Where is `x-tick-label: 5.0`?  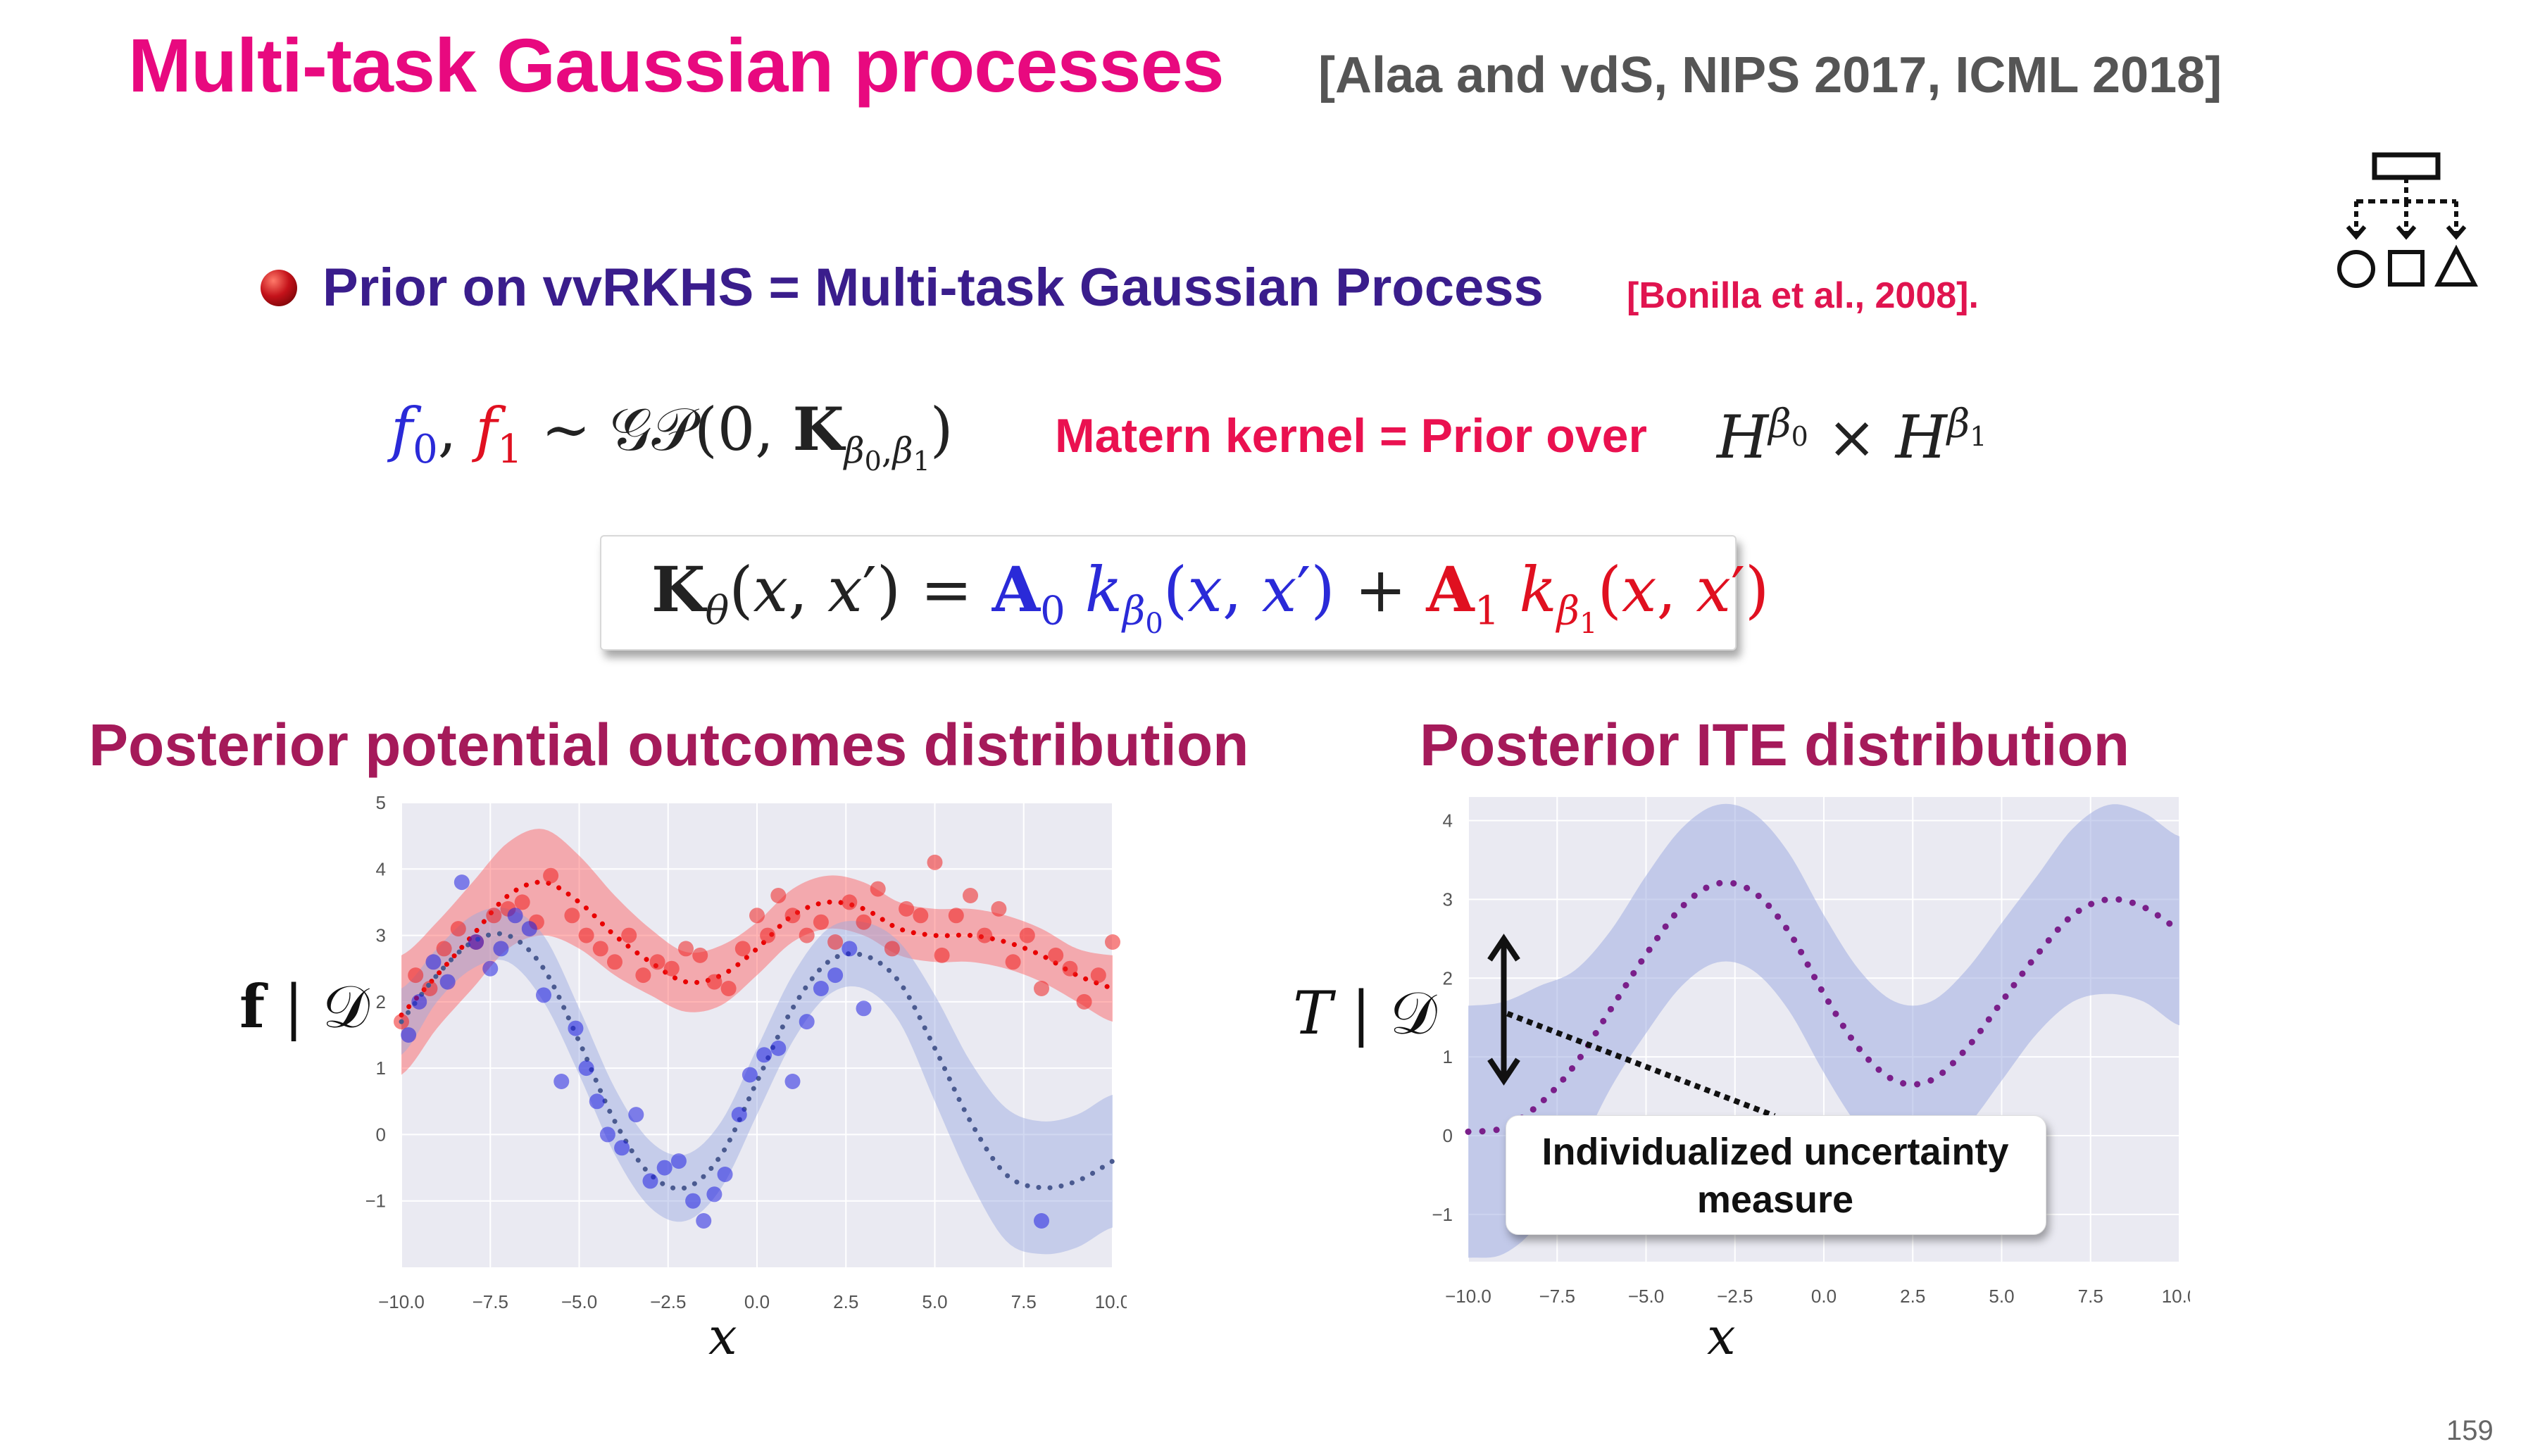
x-tick-label: 5.0 is located at coordinates (935, 1300).